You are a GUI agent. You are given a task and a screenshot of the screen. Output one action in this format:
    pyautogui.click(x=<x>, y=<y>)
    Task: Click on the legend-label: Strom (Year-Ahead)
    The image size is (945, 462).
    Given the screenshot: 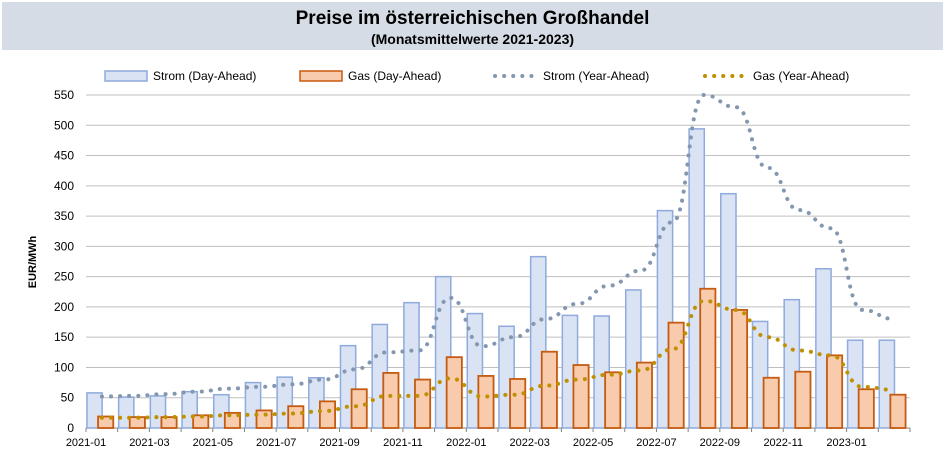 What is the action you would take?
    pyautogui.click(x=596, y=76)
    